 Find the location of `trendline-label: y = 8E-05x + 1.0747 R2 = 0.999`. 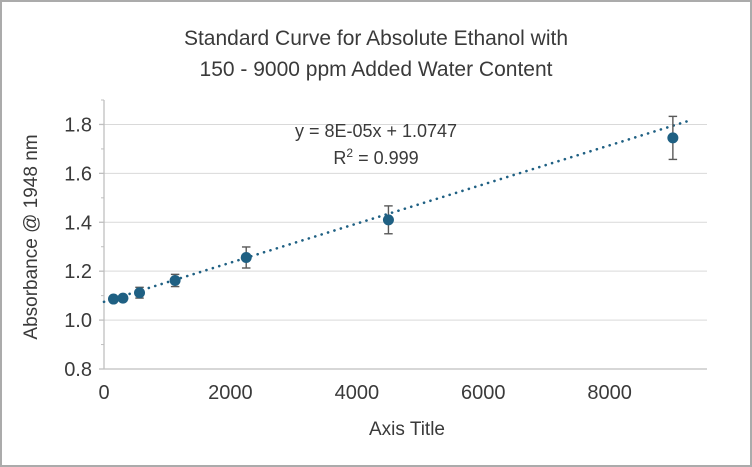

trendline-label: y = 8E-05x + 1.0747 R2 = 0.999 is located at coordinates (376, 144).